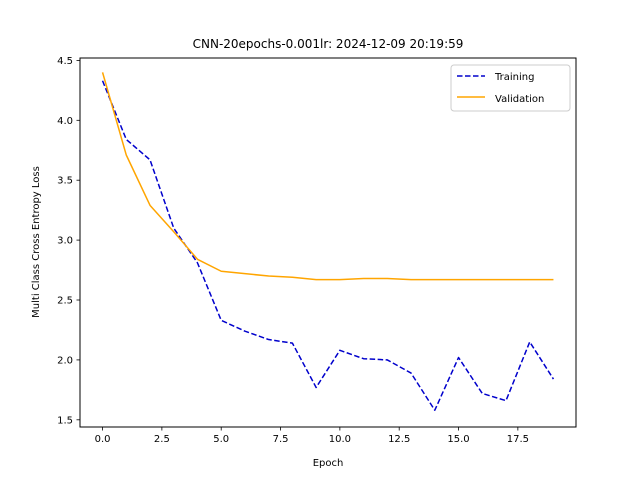 The width and height of the screenshot is (640, 480). I want to click on y-tick-label: 3.5, so click(65, 181).